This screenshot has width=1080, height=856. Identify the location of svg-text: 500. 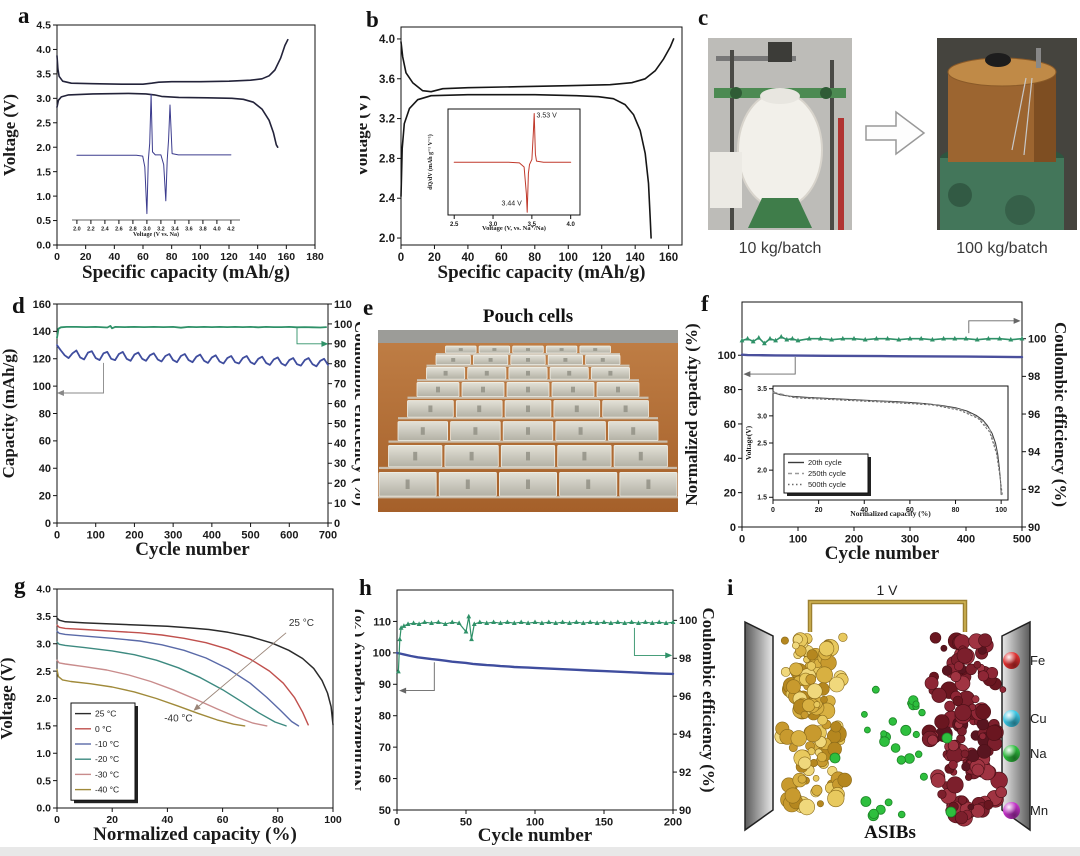
(1022, 539).